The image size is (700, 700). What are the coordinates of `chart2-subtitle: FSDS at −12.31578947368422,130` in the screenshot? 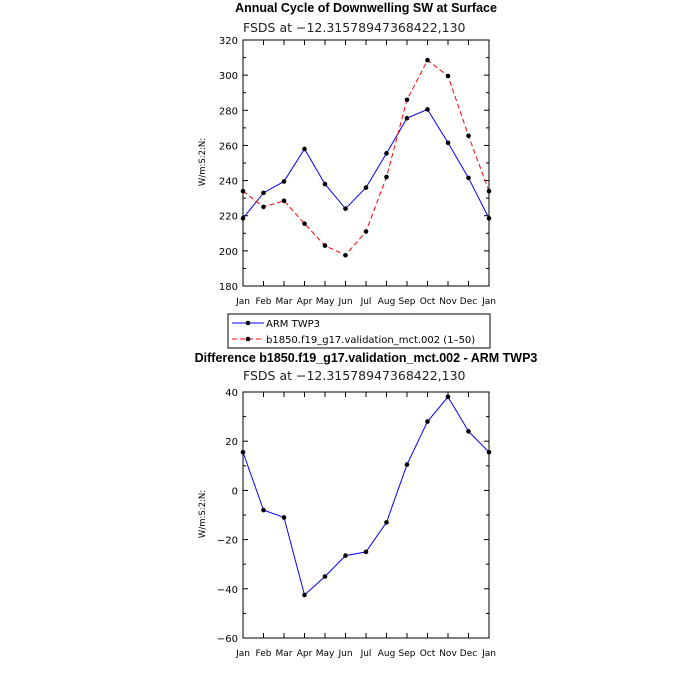 It's located at (354, 375).